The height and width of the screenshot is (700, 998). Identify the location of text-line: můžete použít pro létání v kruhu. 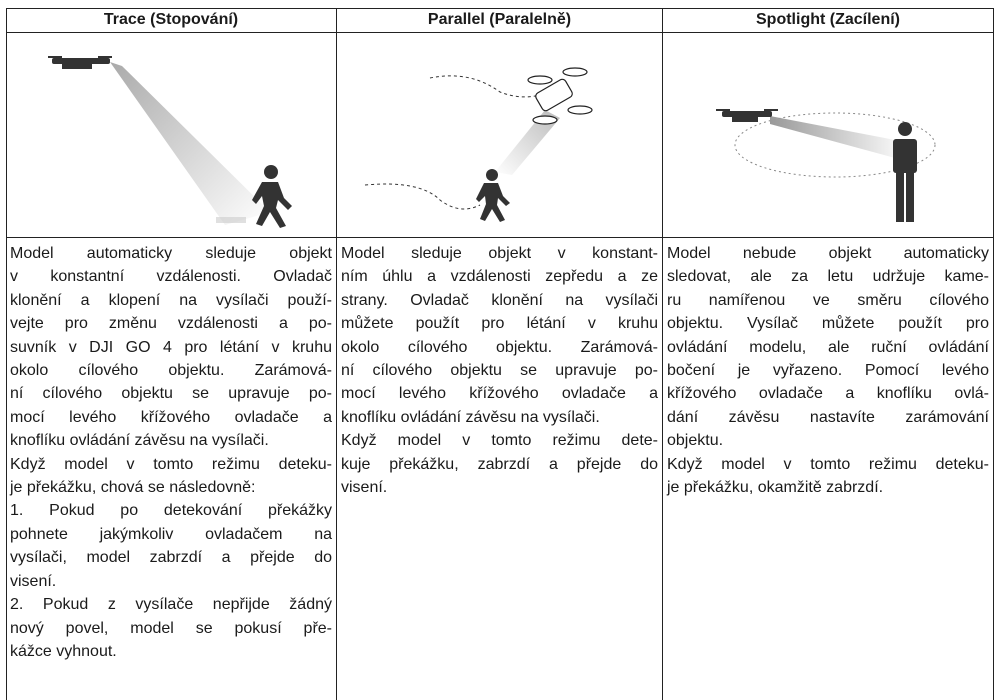
(499, 324).